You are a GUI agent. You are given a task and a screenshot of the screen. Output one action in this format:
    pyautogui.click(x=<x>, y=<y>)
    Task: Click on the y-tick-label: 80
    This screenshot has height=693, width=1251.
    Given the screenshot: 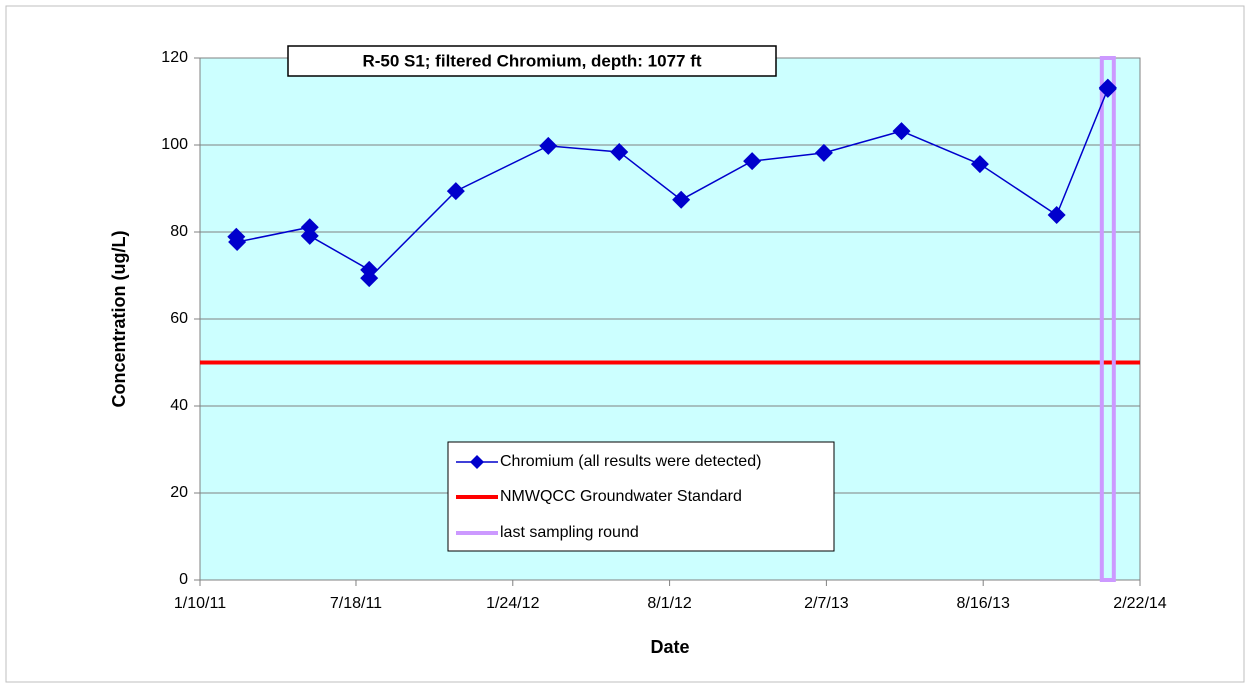 What is the action you would take?
    pyautogui.click(x=179, y=231)
    